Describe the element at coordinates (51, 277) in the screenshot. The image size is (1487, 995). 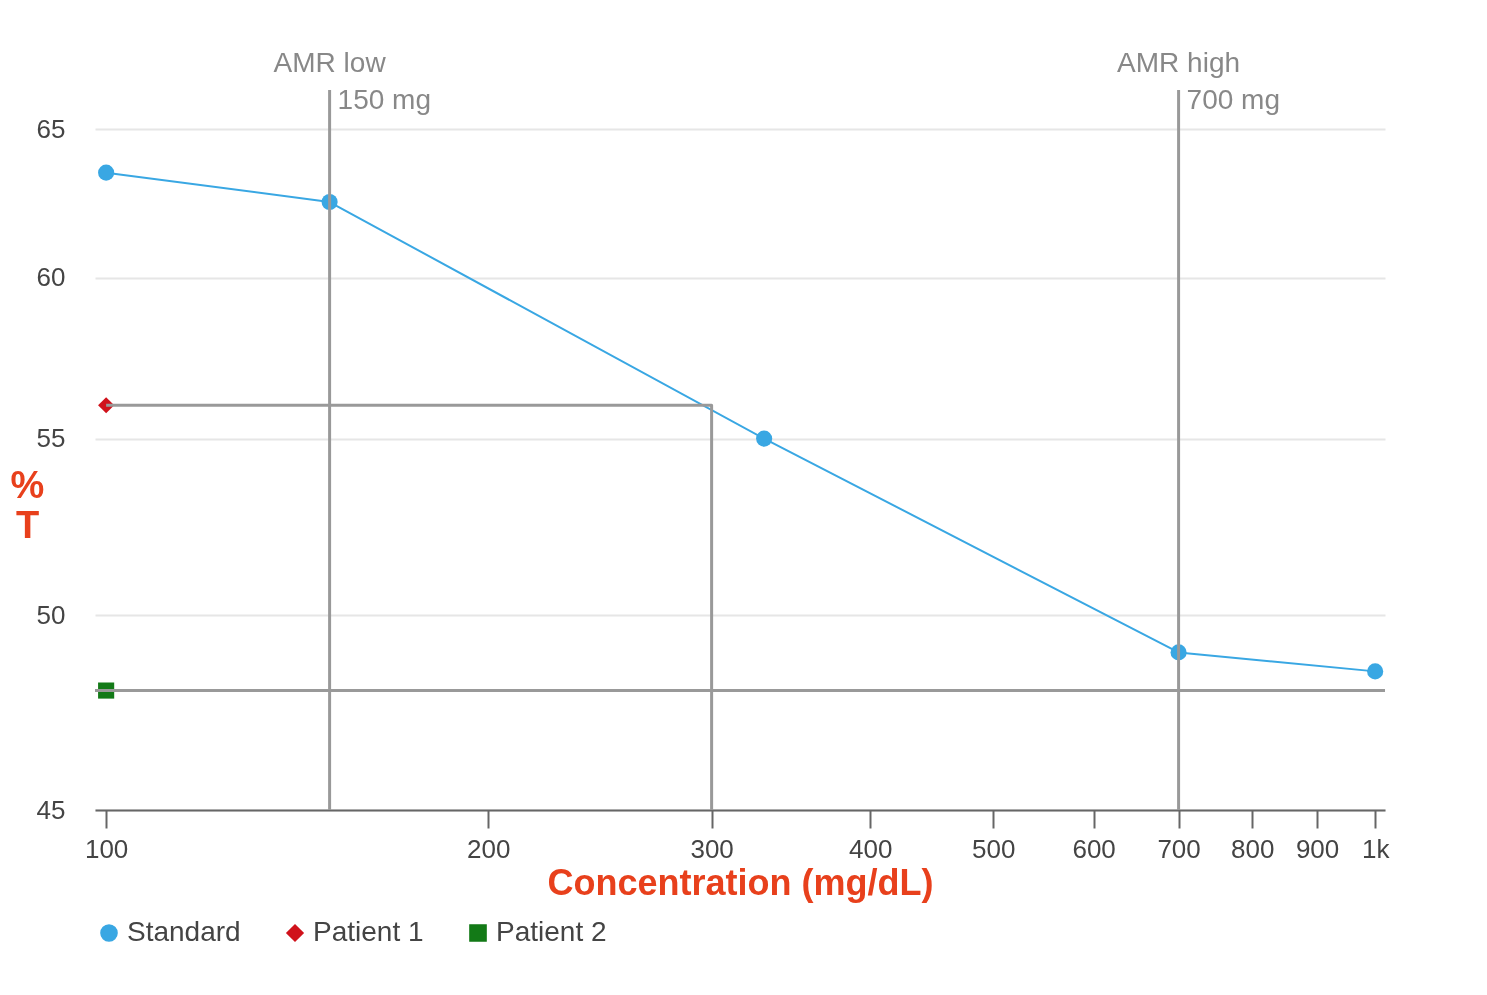
I see `y-tick-label: 60` at that location.